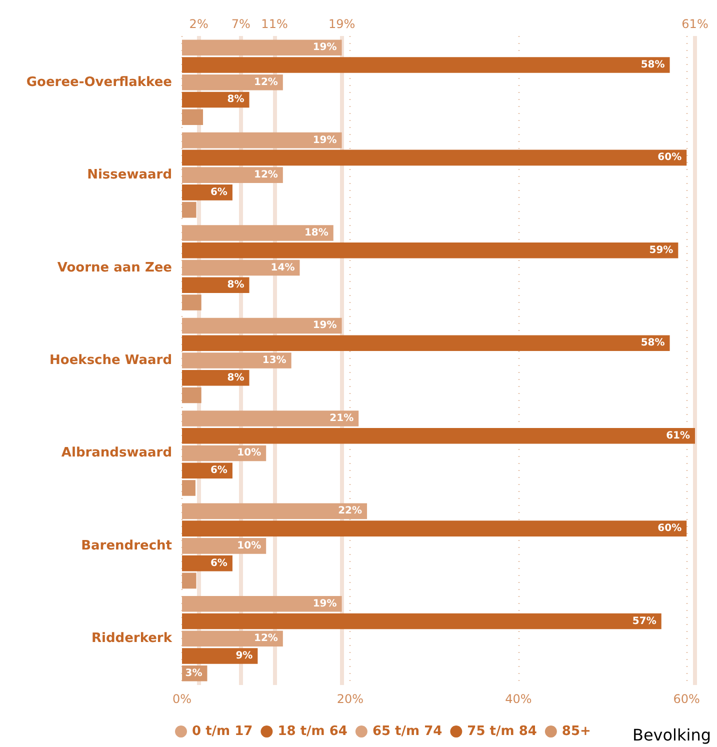  I want to click on ref-line-label: 7%, so click(240, 24).